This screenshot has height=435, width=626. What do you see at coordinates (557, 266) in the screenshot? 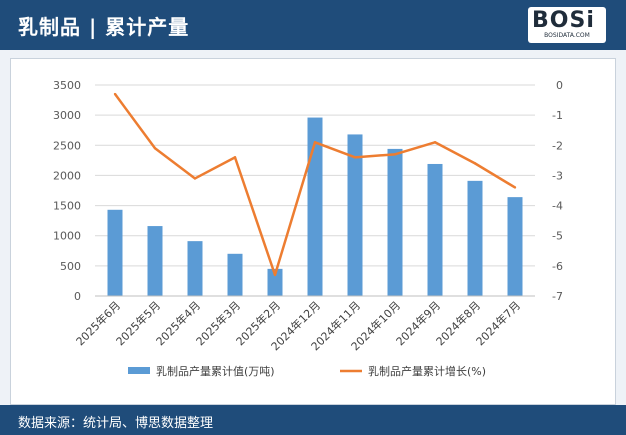
I see `right-tick-label: -6` at bounding box center [557, 266].